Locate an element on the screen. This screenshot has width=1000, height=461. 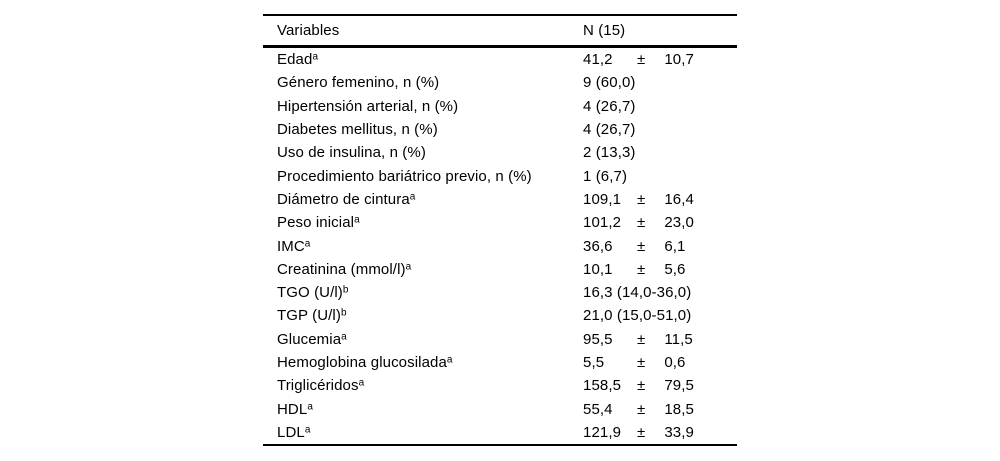
value-cell: 41,2 ±10,7 is located at coordinates (660, 59).